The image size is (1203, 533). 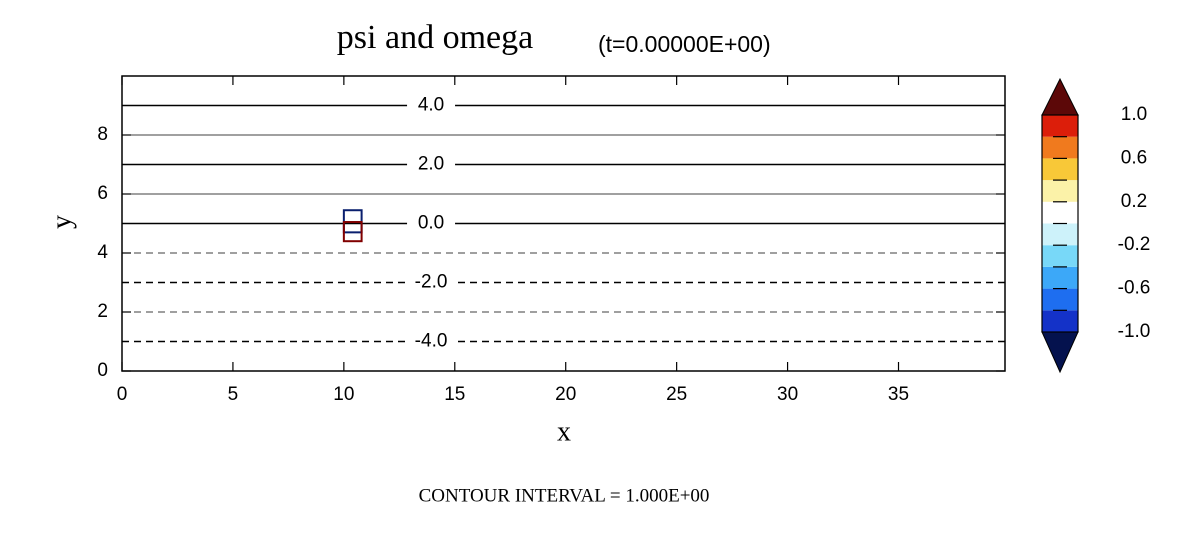 What do you see at coordinates (102, 134) in the screenshot?
I see `y-tick-label: 8` at bounding box center [102, 134].